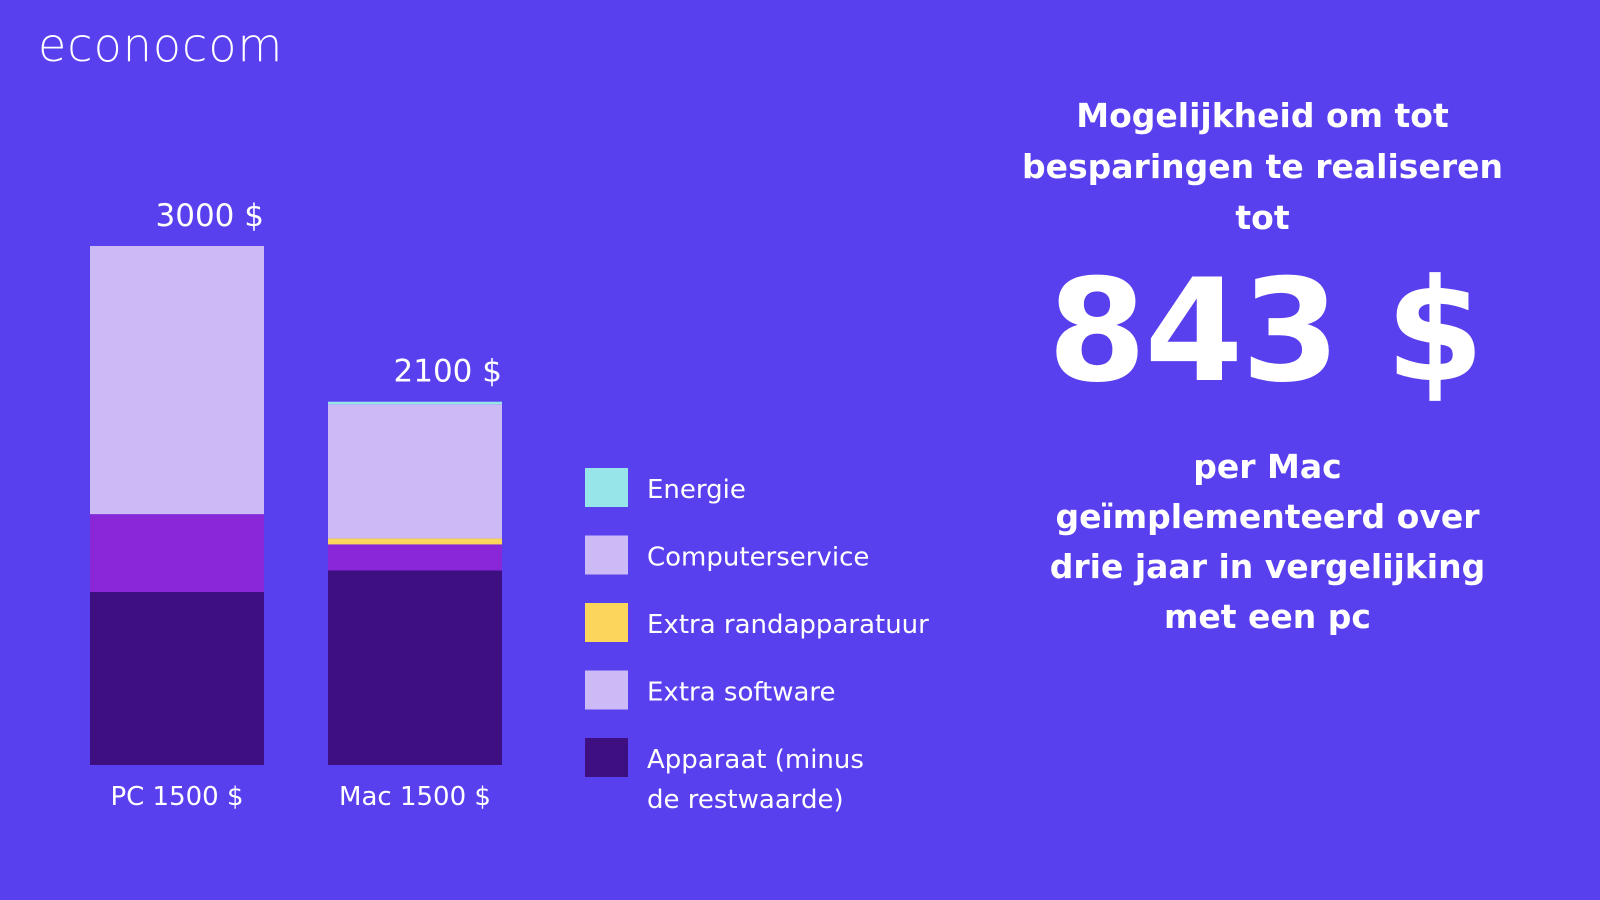  What do you see at coordinates (741, 693) in the screenshot?
I see `legend-label: Extra software` at bounding box center [741, 693].